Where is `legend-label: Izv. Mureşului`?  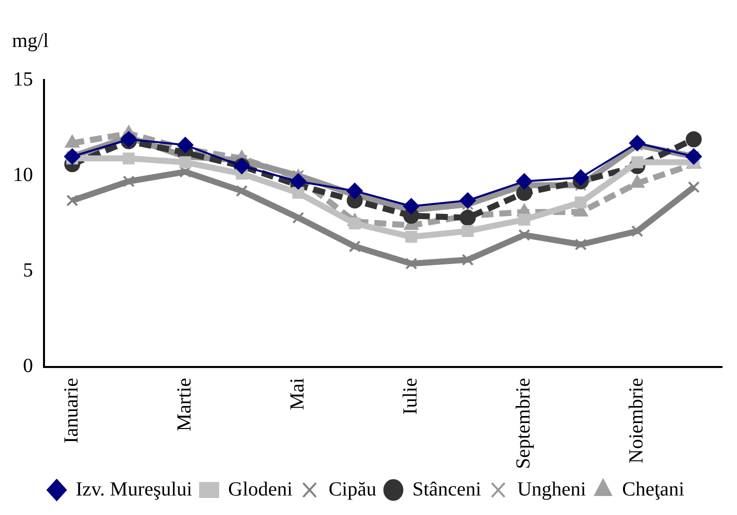
legend-label: Izv. Mureşului is located at coordinates (134, 489).